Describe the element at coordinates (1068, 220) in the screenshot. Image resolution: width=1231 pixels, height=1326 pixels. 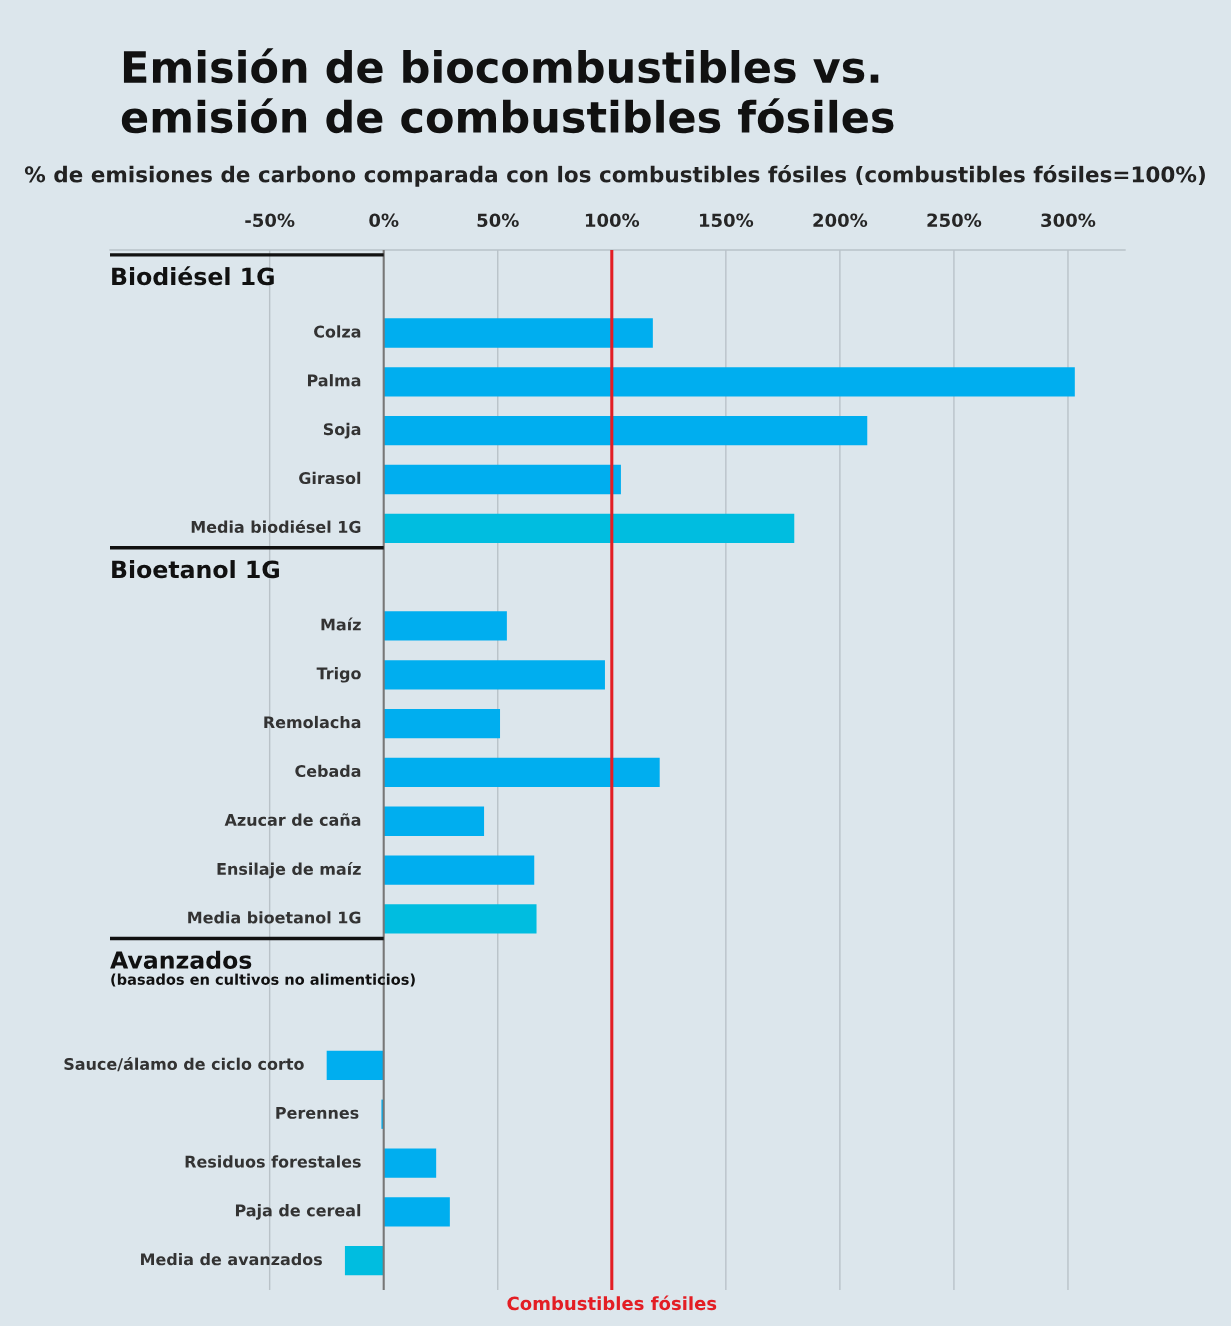
I see `x-tick-label: 300%` at that location.